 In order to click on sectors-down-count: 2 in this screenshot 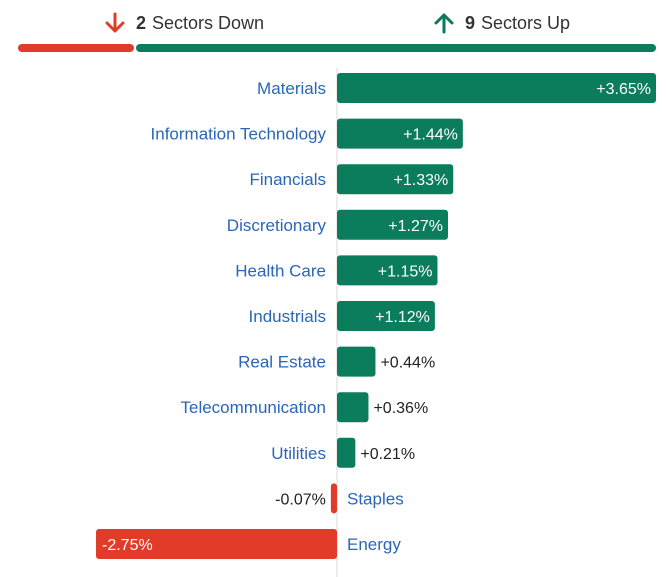, I will do `click(141, 22)`.